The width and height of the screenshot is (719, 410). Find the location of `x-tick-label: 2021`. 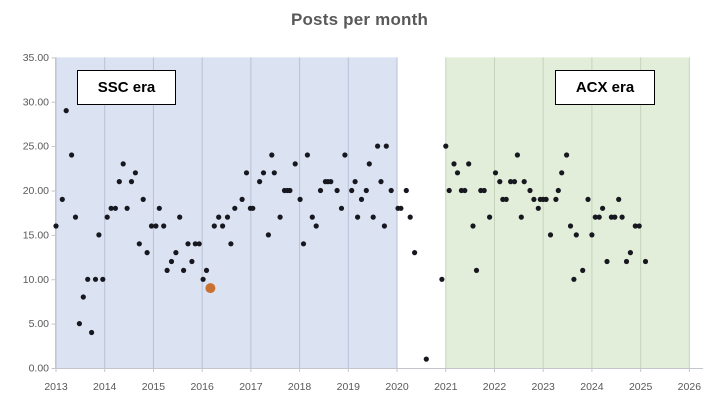

x-tick-label: 2021 is located at coordinates (446, 387).